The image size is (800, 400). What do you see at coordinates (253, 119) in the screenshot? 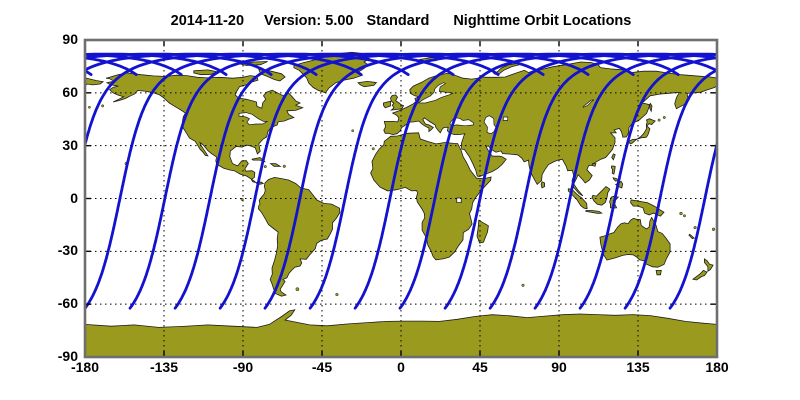
I see `water-great-lakes` at bounding box center [253, 119].